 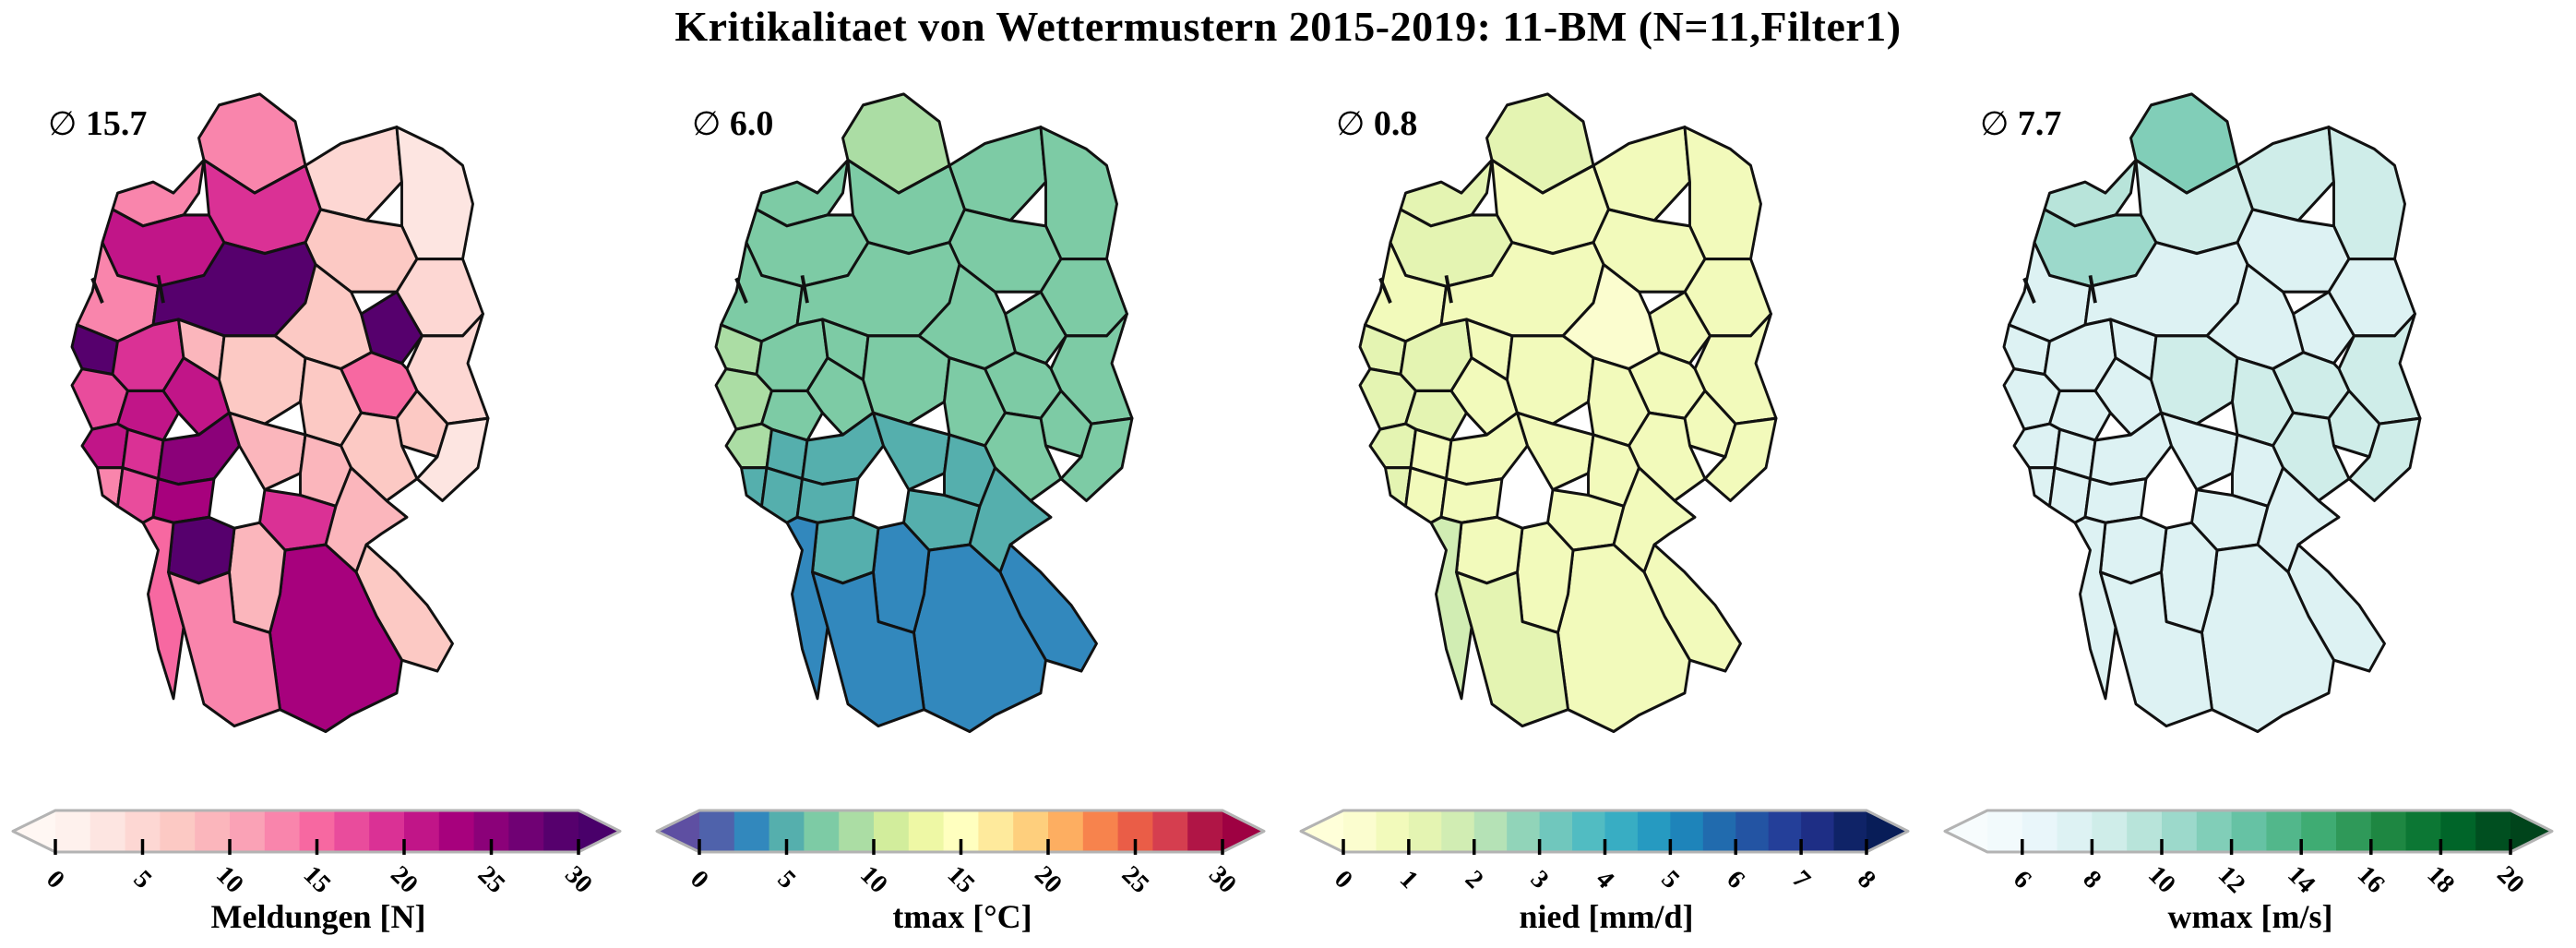 What do you see at coordinates (962, 916) in the screenshot?
I see `colorbar-label-tmax: tmax [°C]` at bounding box center [962, 916].